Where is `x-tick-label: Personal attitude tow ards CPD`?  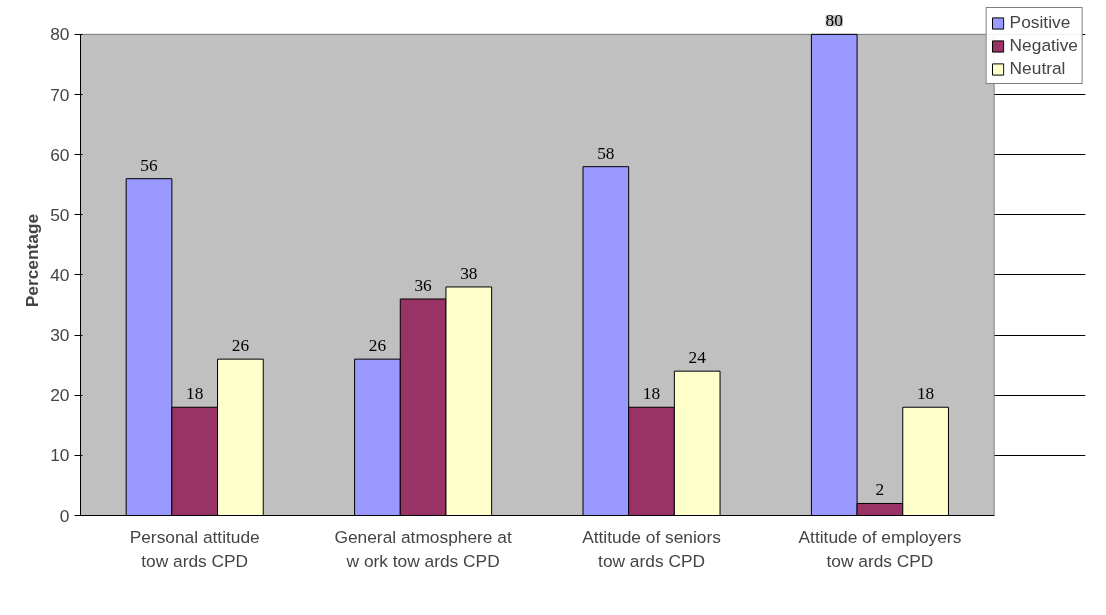
x-tick-label: Personal attitude tow ards CPD is located at coordinates (194, 548).